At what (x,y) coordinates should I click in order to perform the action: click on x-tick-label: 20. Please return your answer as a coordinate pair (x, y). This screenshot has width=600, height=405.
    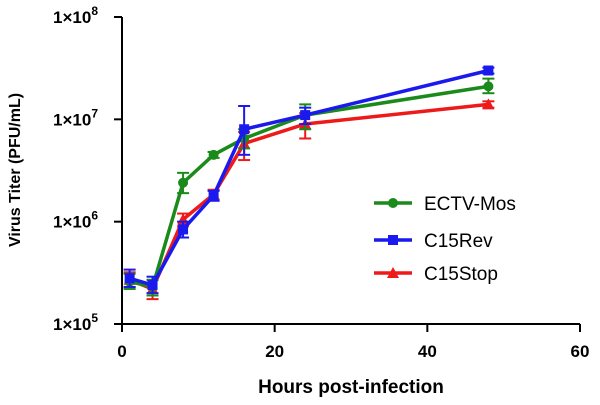
    Looking at the image, I should click on (274, 351).